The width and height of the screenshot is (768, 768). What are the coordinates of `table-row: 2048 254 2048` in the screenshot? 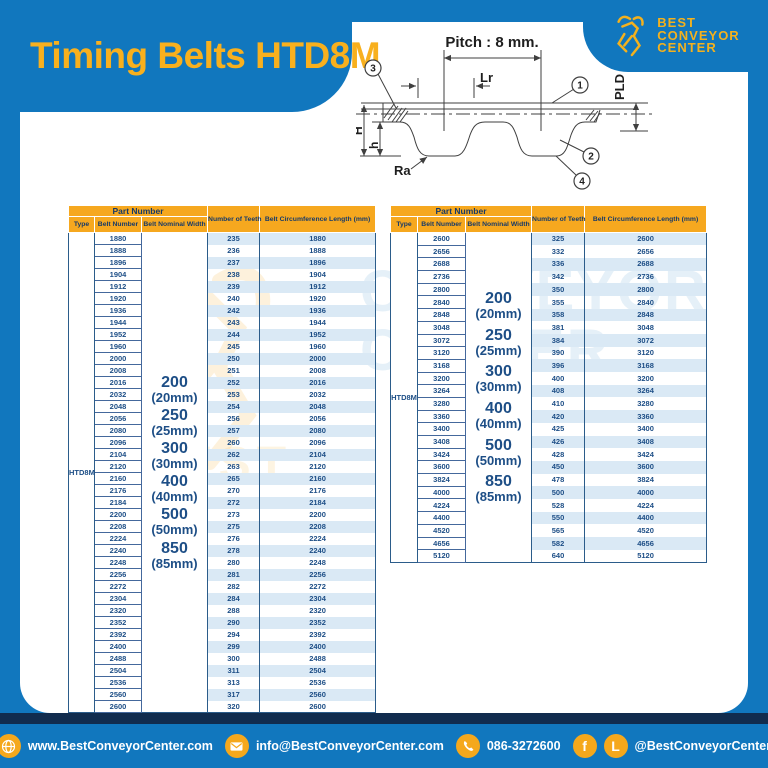 It's located at (222, 406).